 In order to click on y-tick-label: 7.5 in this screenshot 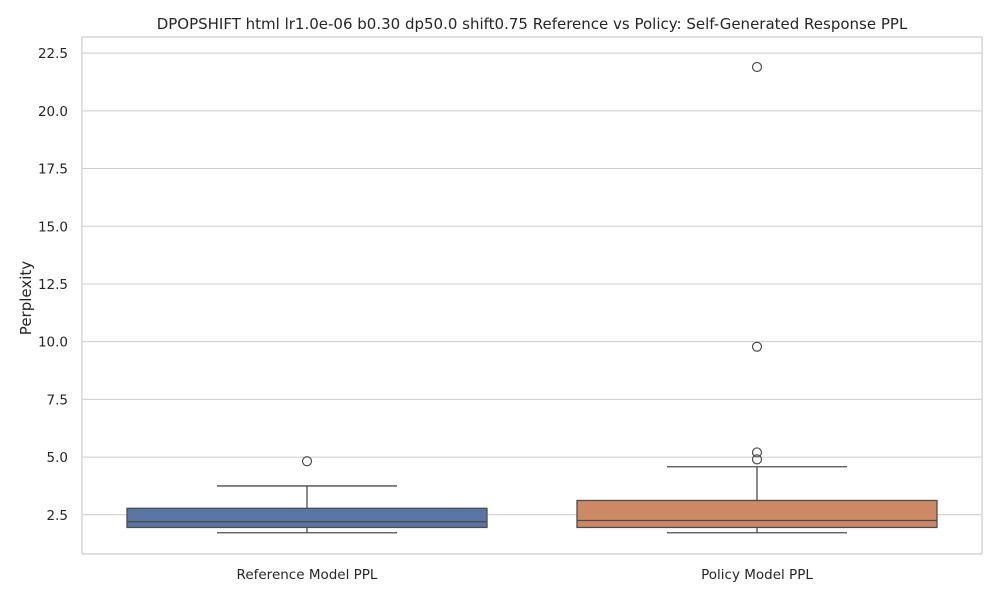, I will do `click(57, 400)`.